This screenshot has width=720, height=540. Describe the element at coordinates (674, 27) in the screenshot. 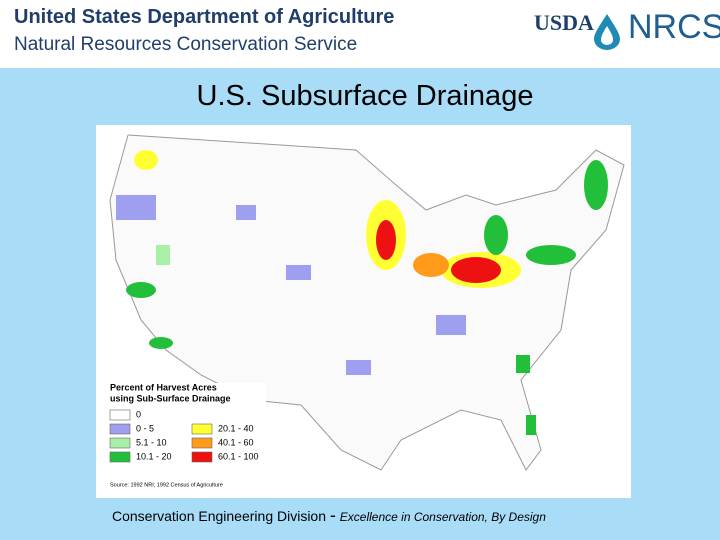

I see `nrcs-logo: NRCS` at that location.